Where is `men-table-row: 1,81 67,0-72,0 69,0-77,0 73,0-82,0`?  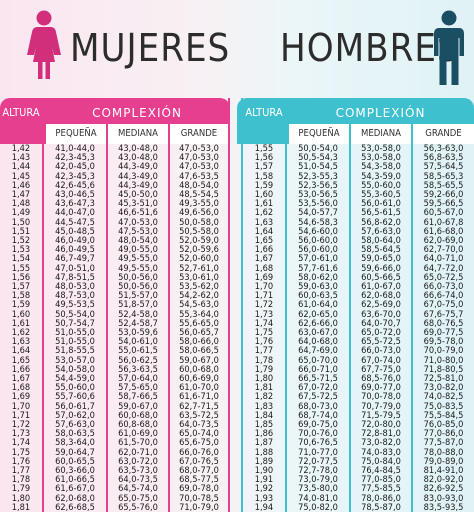
men-table-row: 1,81 67,0-72,0 69,0-77,0 73,0-82,0 is located at coordinates (355, 388).